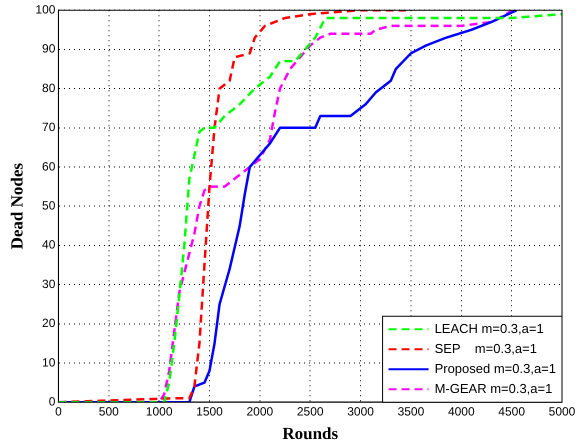  What do you see at coordinates (109, 411) in the screenshot?
I see `x-tick-label: 500` at bounding box center [109, 411].